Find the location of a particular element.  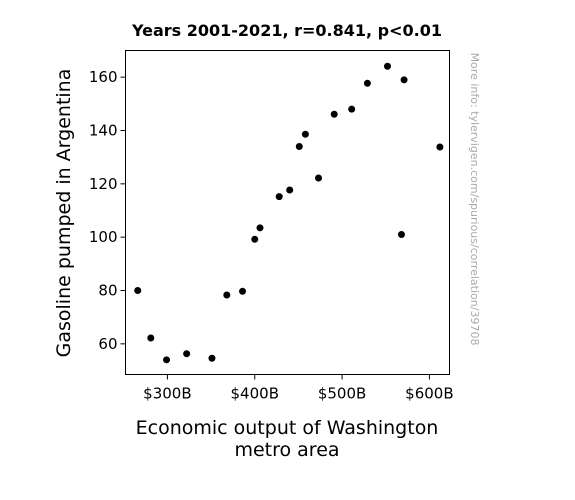

x-tick-label: $500B is located at coordinates (342, 394).